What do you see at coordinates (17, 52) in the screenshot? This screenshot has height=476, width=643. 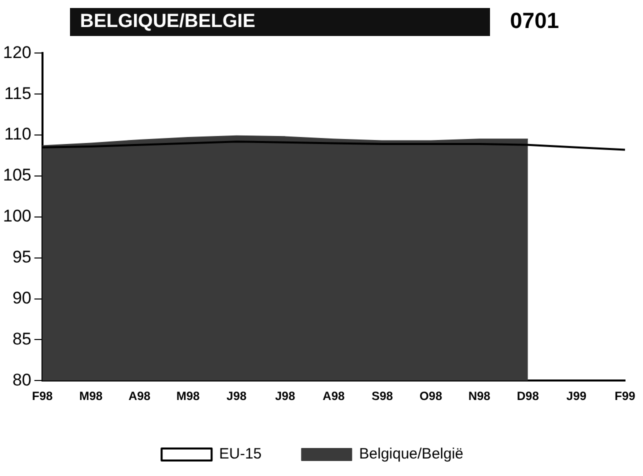 I see `y-tick-label: 120` at bounding box center [17, 52].